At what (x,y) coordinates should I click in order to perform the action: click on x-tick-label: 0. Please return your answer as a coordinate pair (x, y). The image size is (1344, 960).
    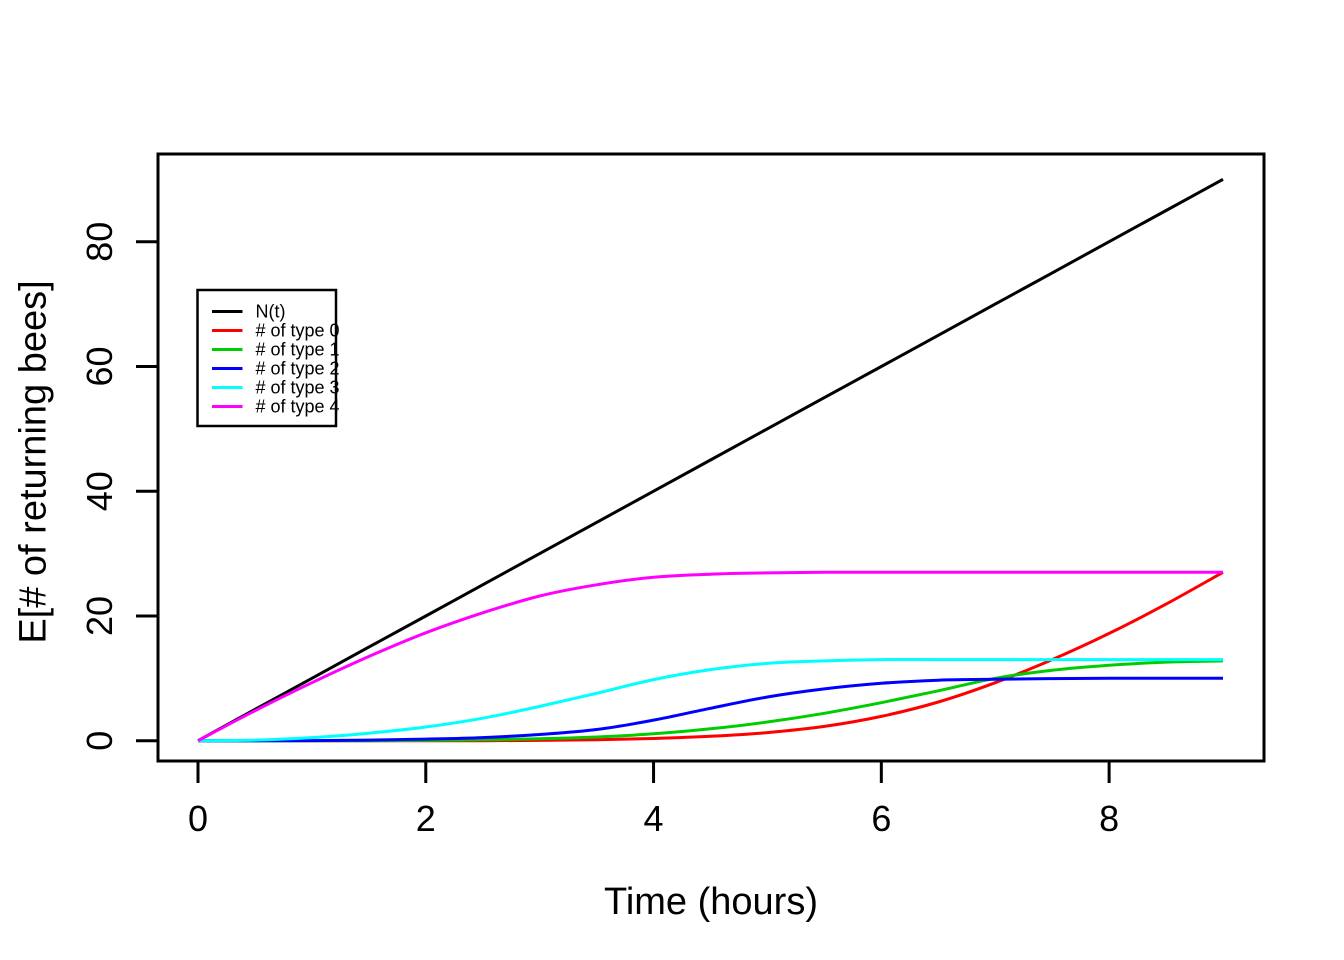
    Looking at the image, I should click on (198, 818).